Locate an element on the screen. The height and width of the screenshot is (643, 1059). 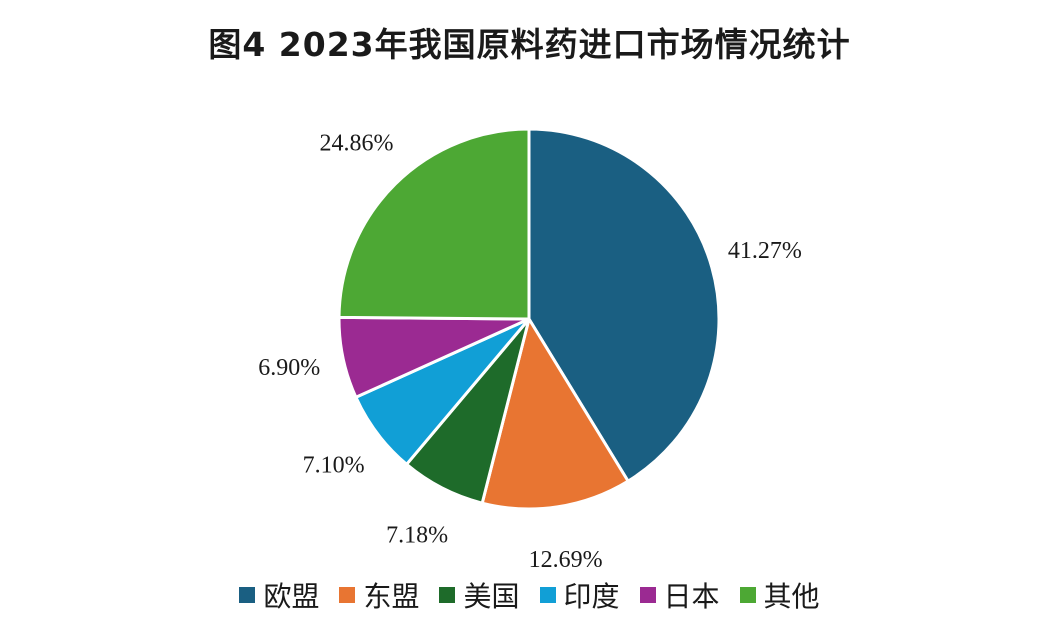
legend-item-欧盟: 欧盟 is located at coordinates (279, 595).